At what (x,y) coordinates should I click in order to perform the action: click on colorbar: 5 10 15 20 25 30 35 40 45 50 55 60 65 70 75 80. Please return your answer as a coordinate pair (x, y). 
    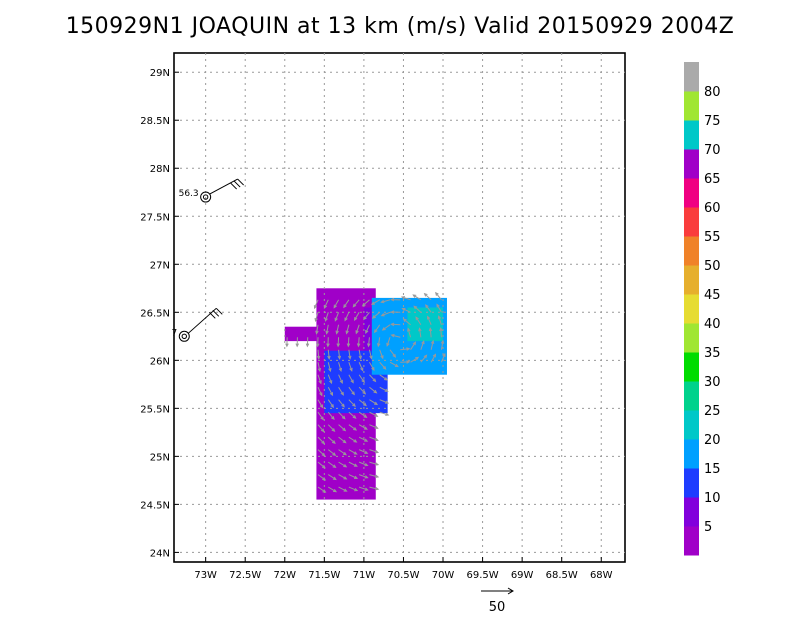
    Looking at the image, I should click on (702, 309).